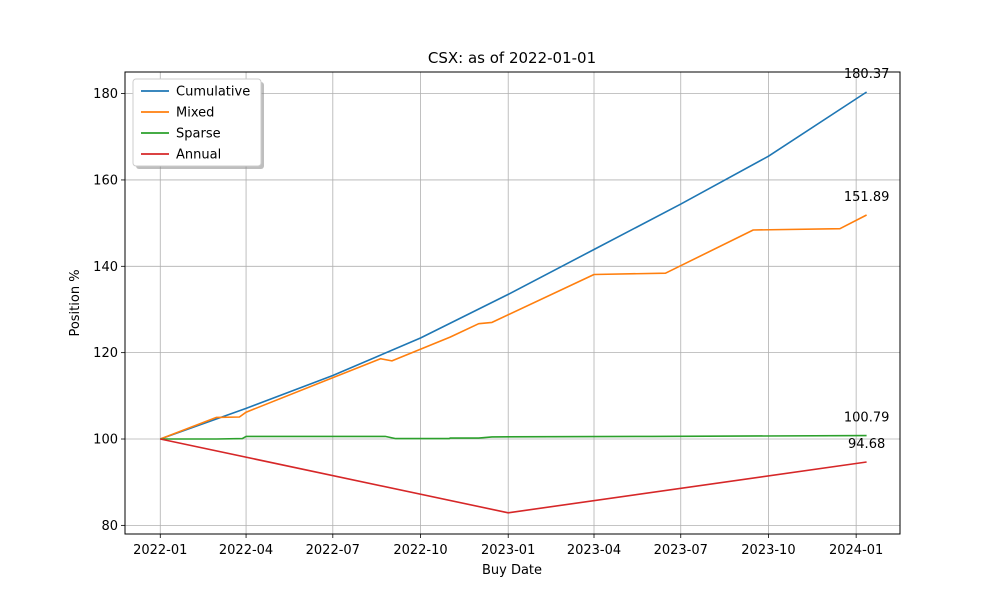  Describe the element at coordinates (867, 197) in the screenshot. I see `end-label-mixed: 151.89` at that location.